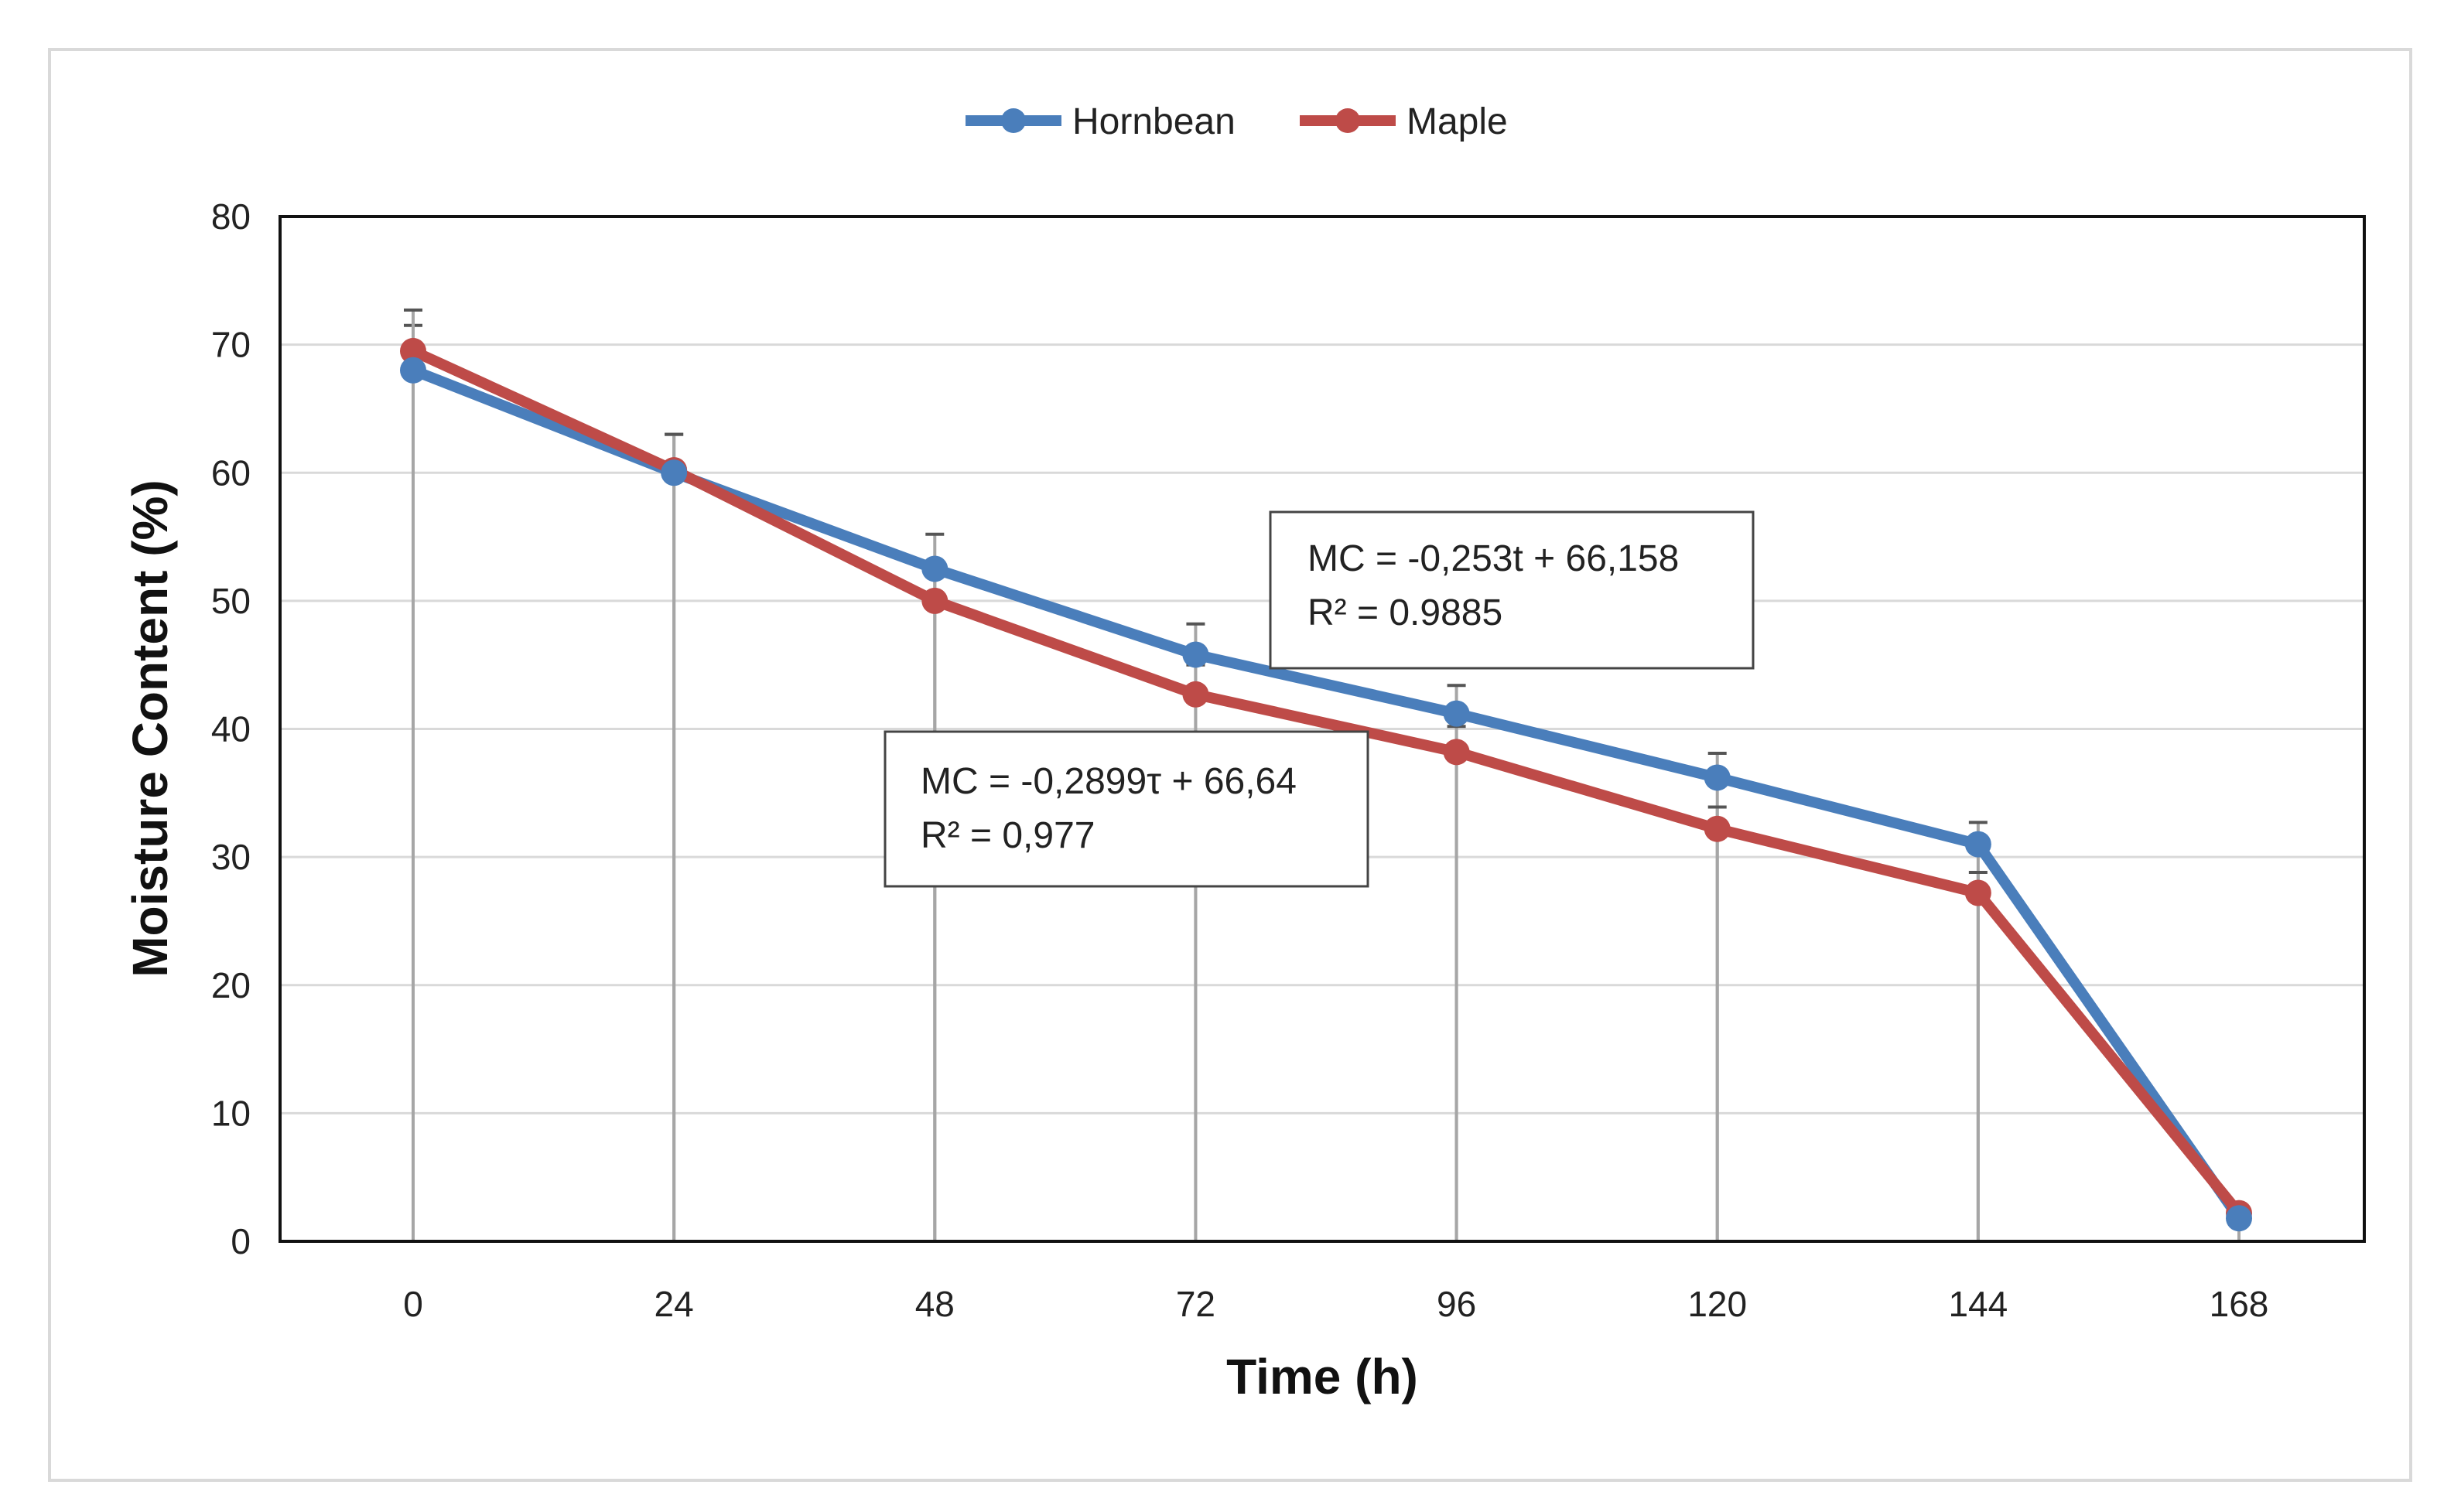 The width and height of the screenshot is (2461, 1512). I want to click on annotation-r2-hornbean: R² = 0.9885, so click(1404, 612).